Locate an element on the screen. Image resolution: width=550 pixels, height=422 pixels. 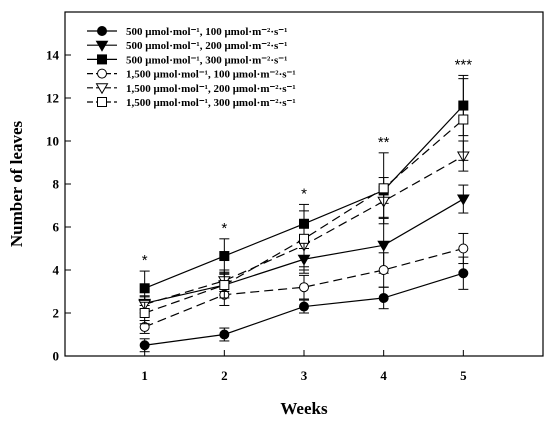
y-tick-label: 2 is located at coordinates (56, 313).